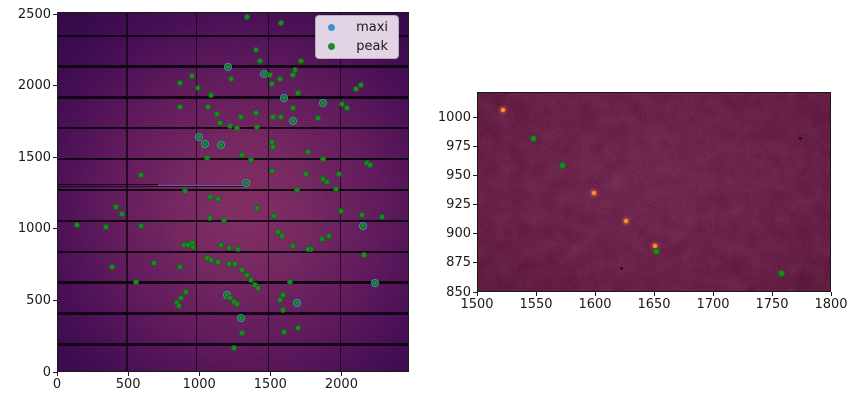  What do you see at coordinates (357, 37) in the screenshot?
I see `legend: maxi peak` at bounding box center [357, 37].